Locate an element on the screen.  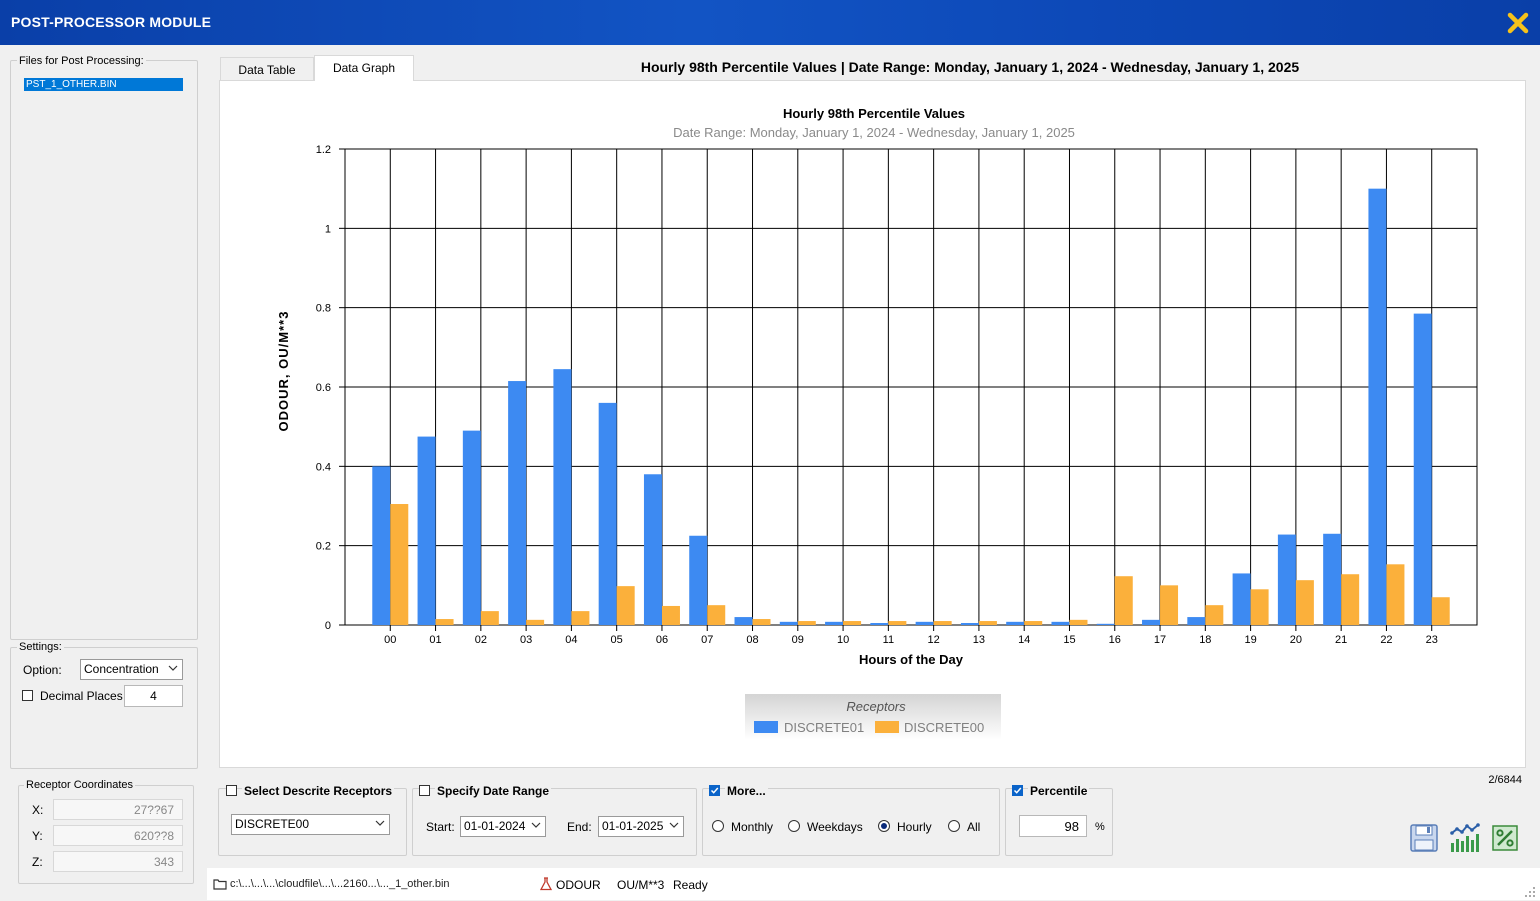
x-tick-label: 10 is located at coordinates (843, 640).